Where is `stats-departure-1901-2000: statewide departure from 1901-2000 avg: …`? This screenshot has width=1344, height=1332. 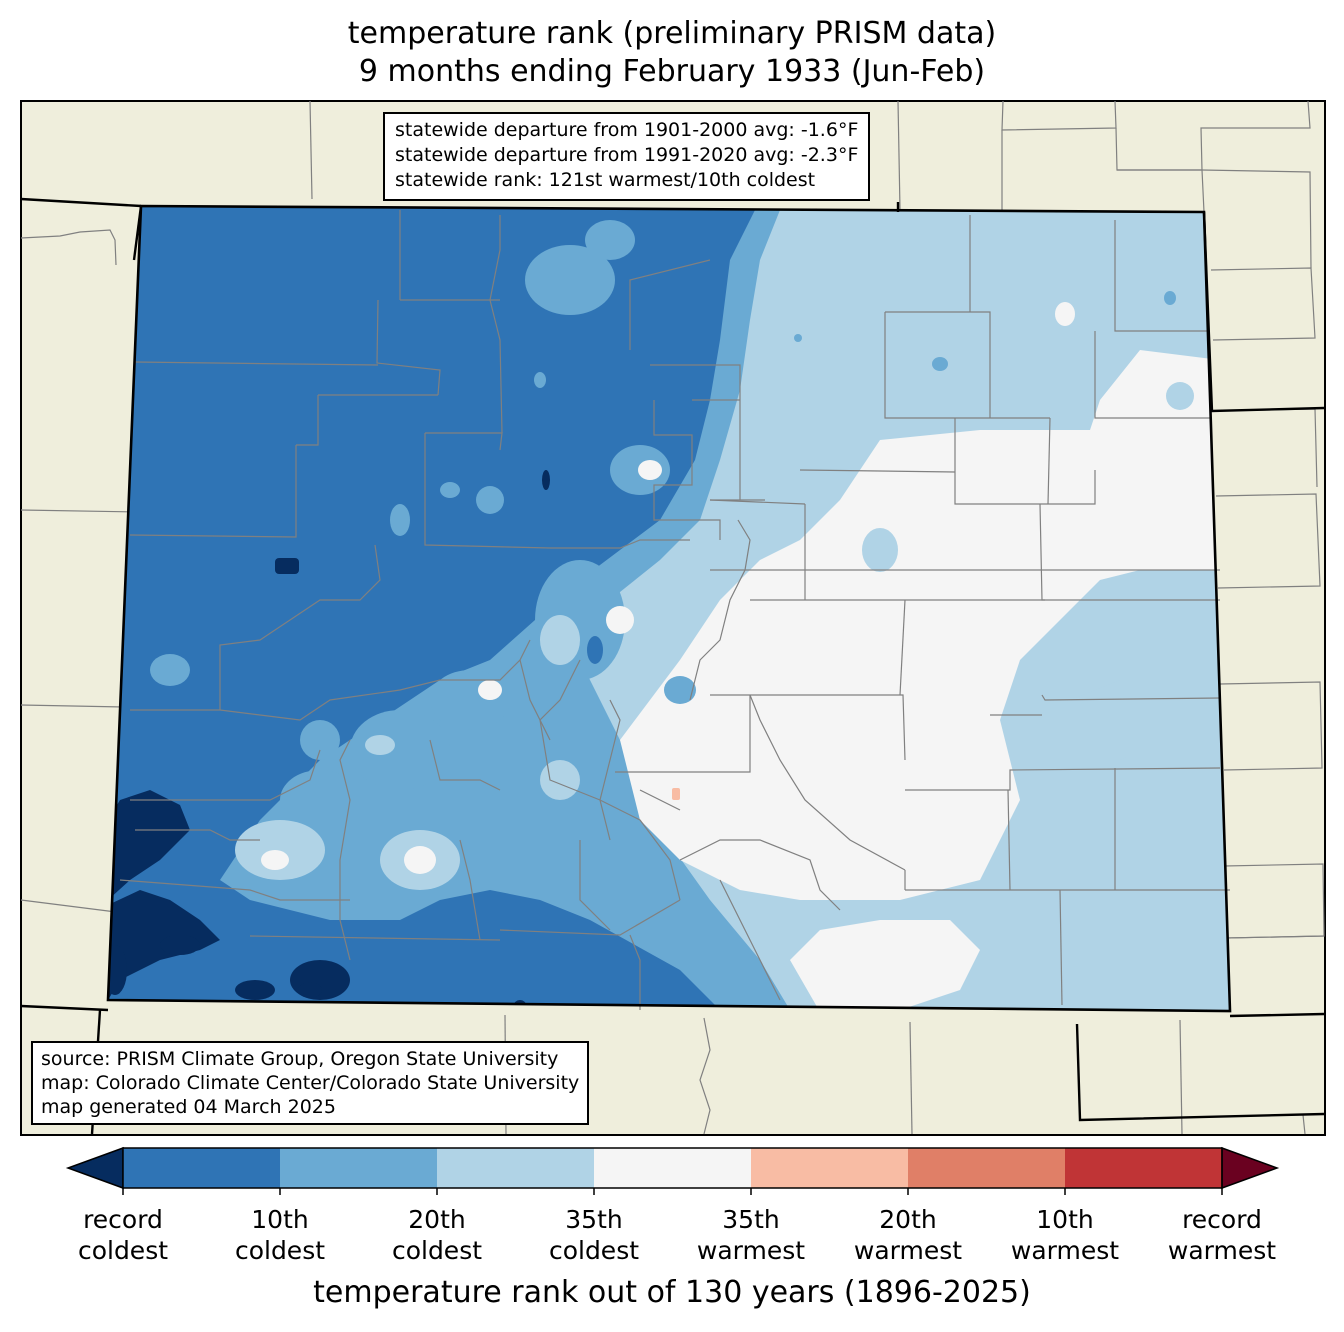
stats-departure-1901-2000: statewide departure from 1901-2000 avg: … is located at coordinates (627, 130).